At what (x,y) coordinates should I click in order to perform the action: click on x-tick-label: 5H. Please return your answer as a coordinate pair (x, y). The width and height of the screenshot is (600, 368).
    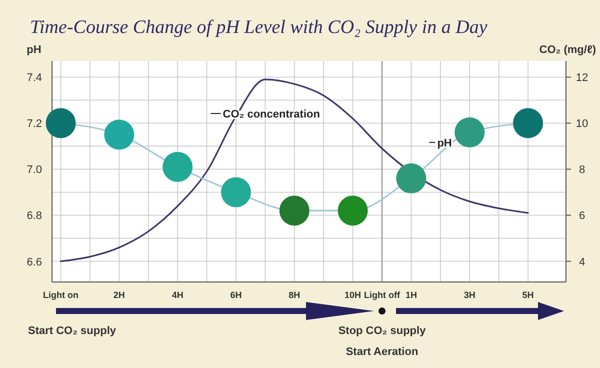
    Looking at the image, I should click on (528, 295).